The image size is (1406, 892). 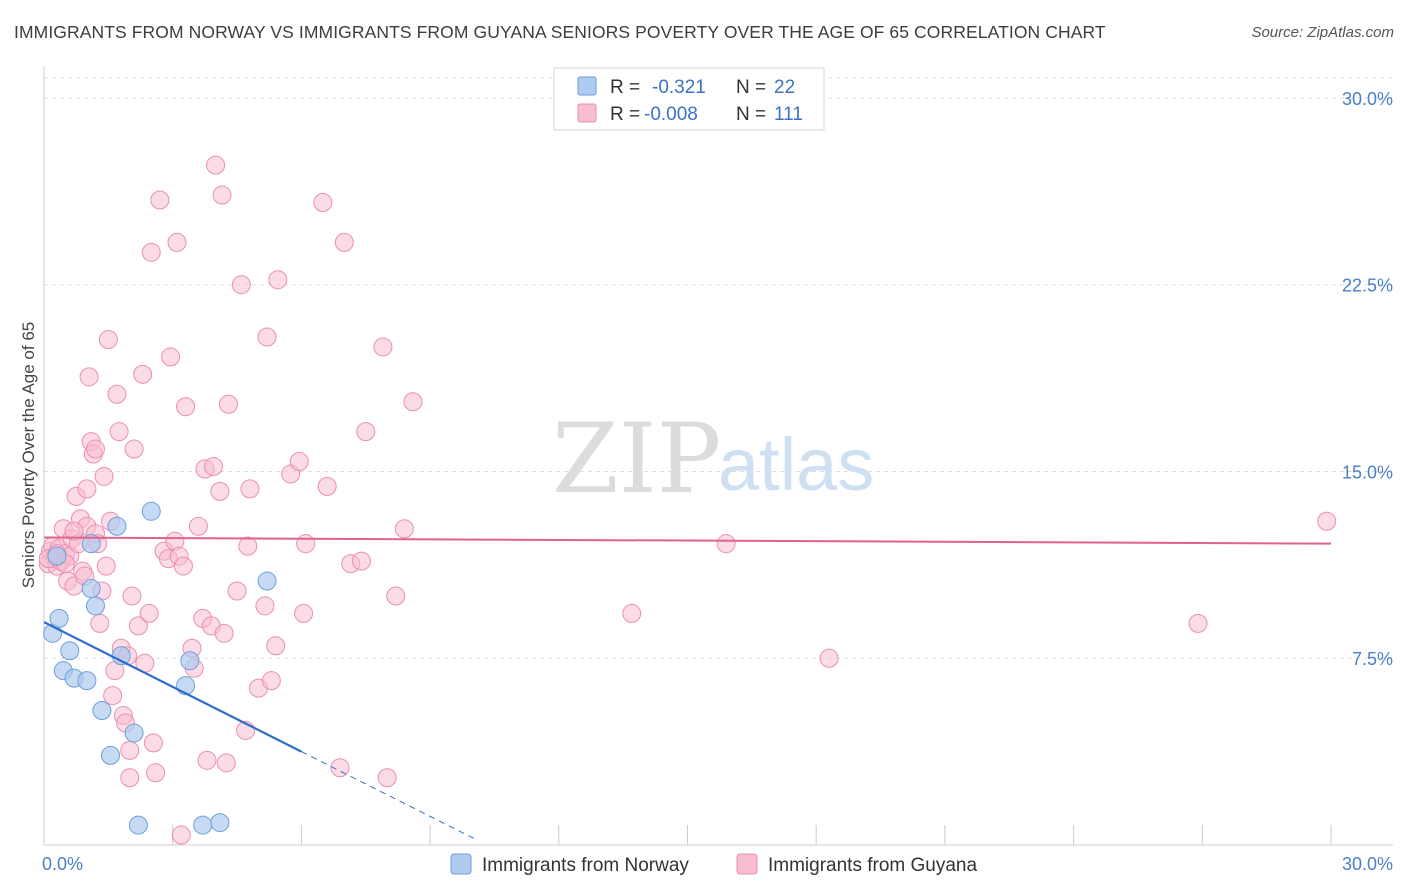 What do you see at coordinates (1367, 864) in the screenshot?
I see `x-tick-label: 30.0%` at bounding box center [1367, 864].